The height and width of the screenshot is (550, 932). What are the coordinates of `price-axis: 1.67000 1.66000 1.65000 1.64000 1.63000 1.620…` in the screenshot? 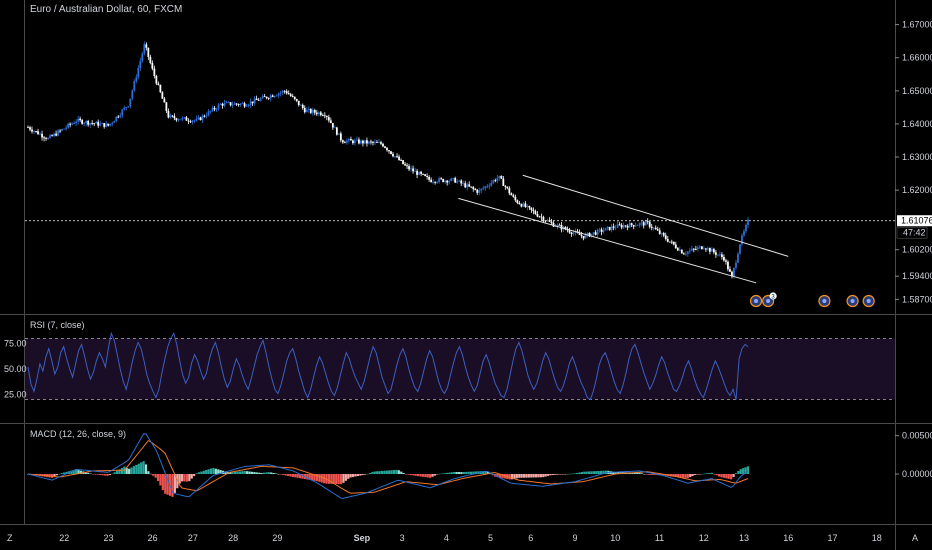 It's located at (913, 162).